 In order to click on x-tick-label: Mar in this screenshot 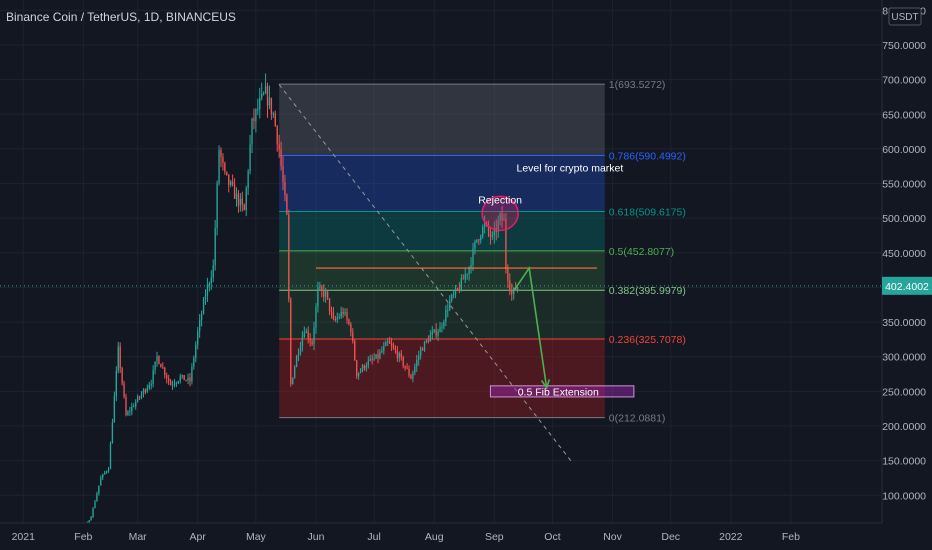, I will do `click(138, 537)`.